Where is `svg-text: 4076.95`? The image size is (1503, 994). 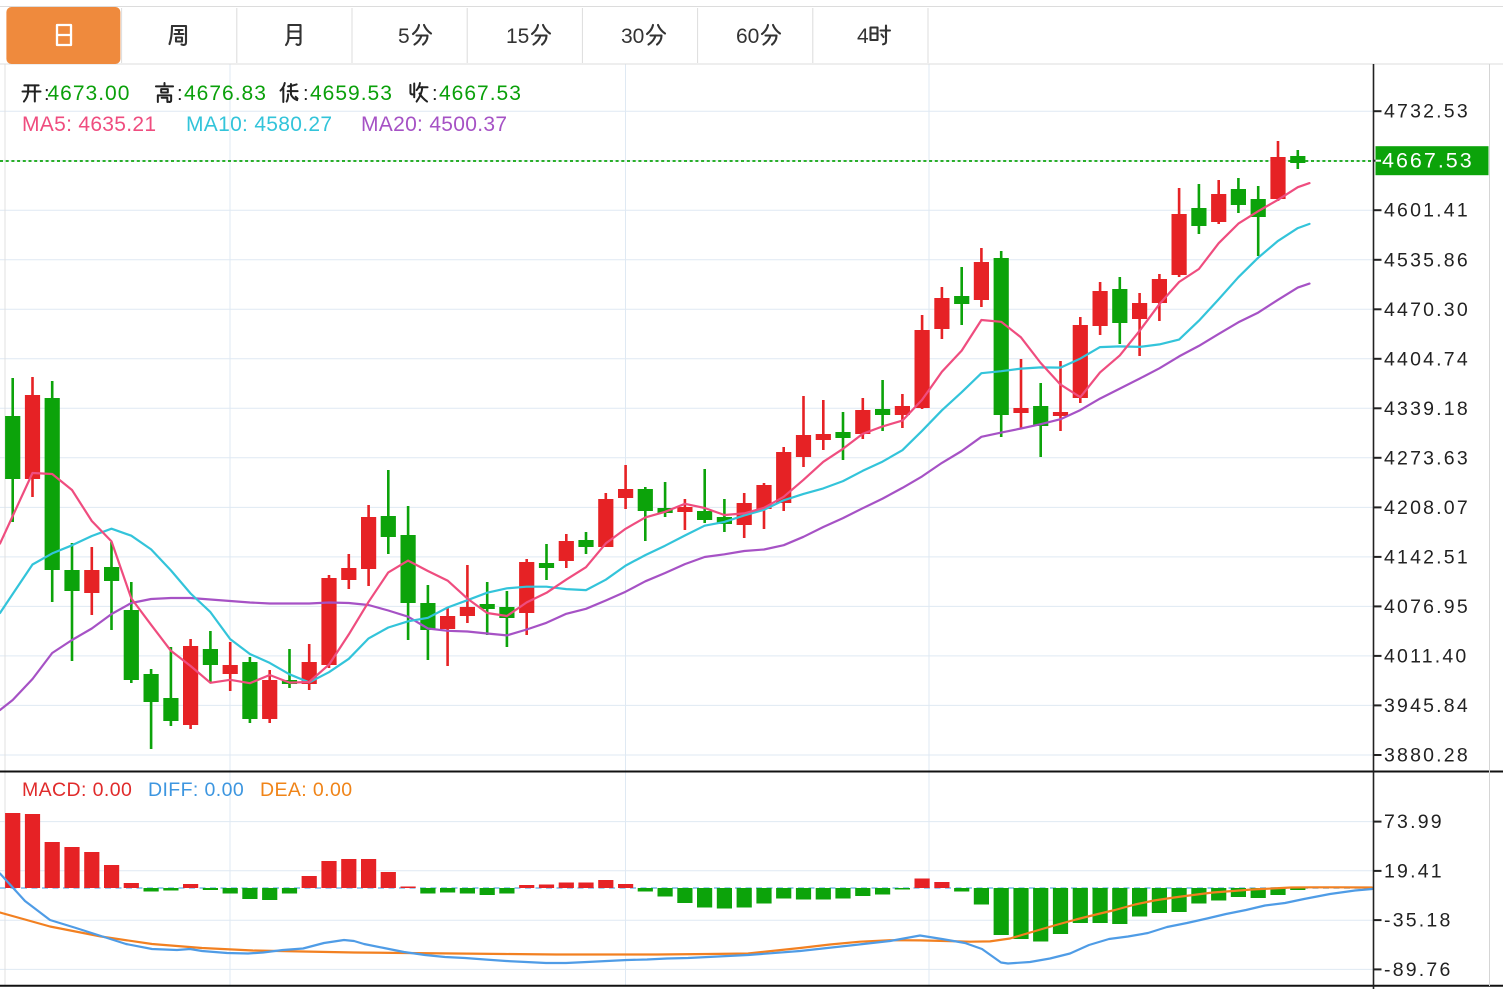 svg-text: 4076.95 is located at coordinates (1427, 607).